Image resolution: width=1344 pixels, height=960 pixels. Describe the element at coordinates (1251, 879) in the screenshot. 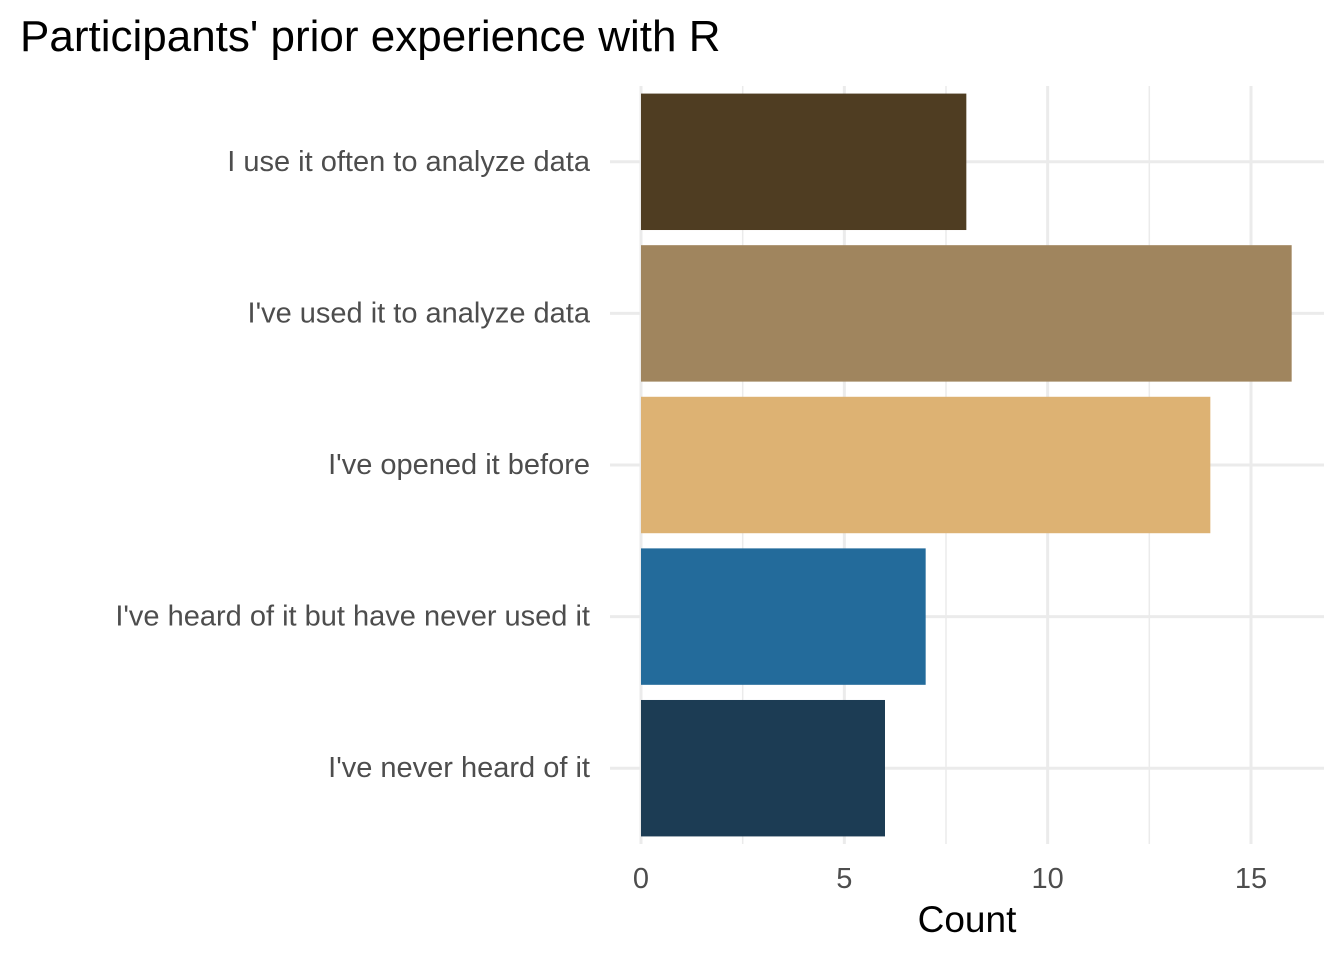

I see `x-tick-label: 15` at that location.